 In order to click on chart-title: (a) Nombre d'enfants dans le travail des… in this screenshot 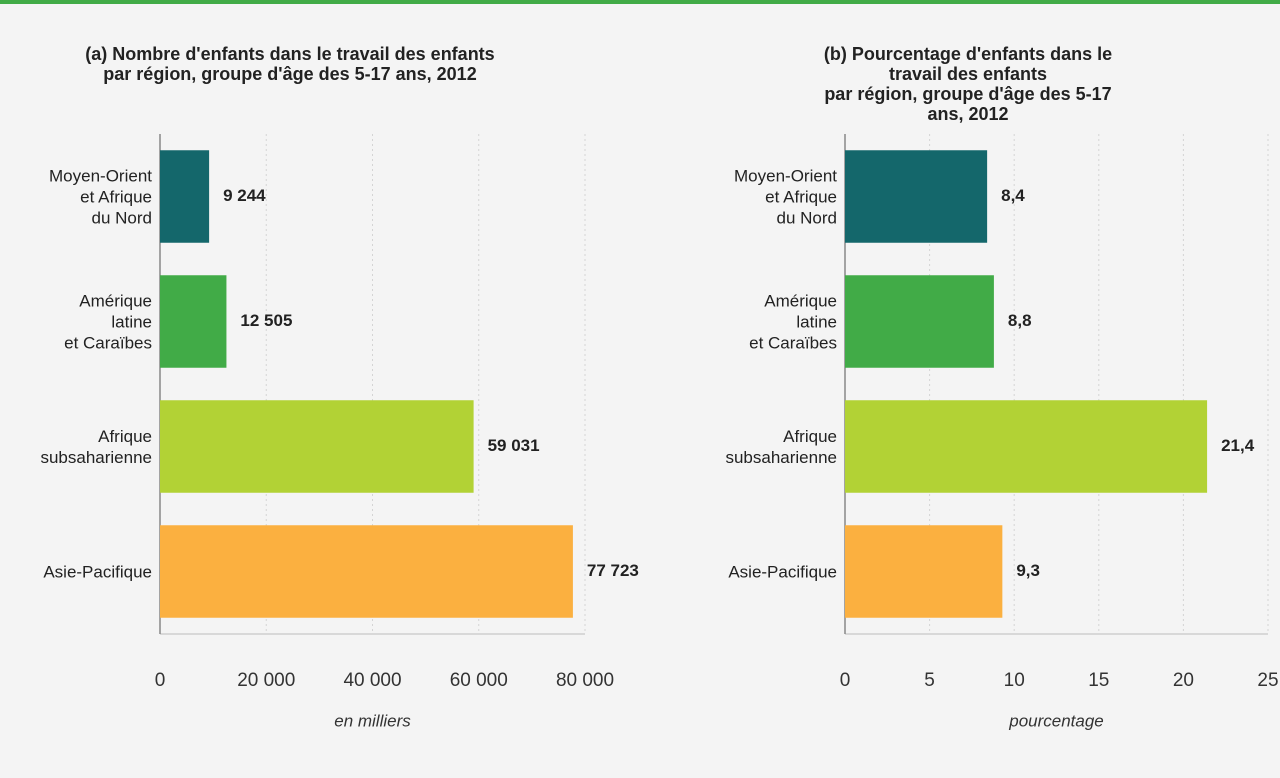, I will do `click(290, 64)`.